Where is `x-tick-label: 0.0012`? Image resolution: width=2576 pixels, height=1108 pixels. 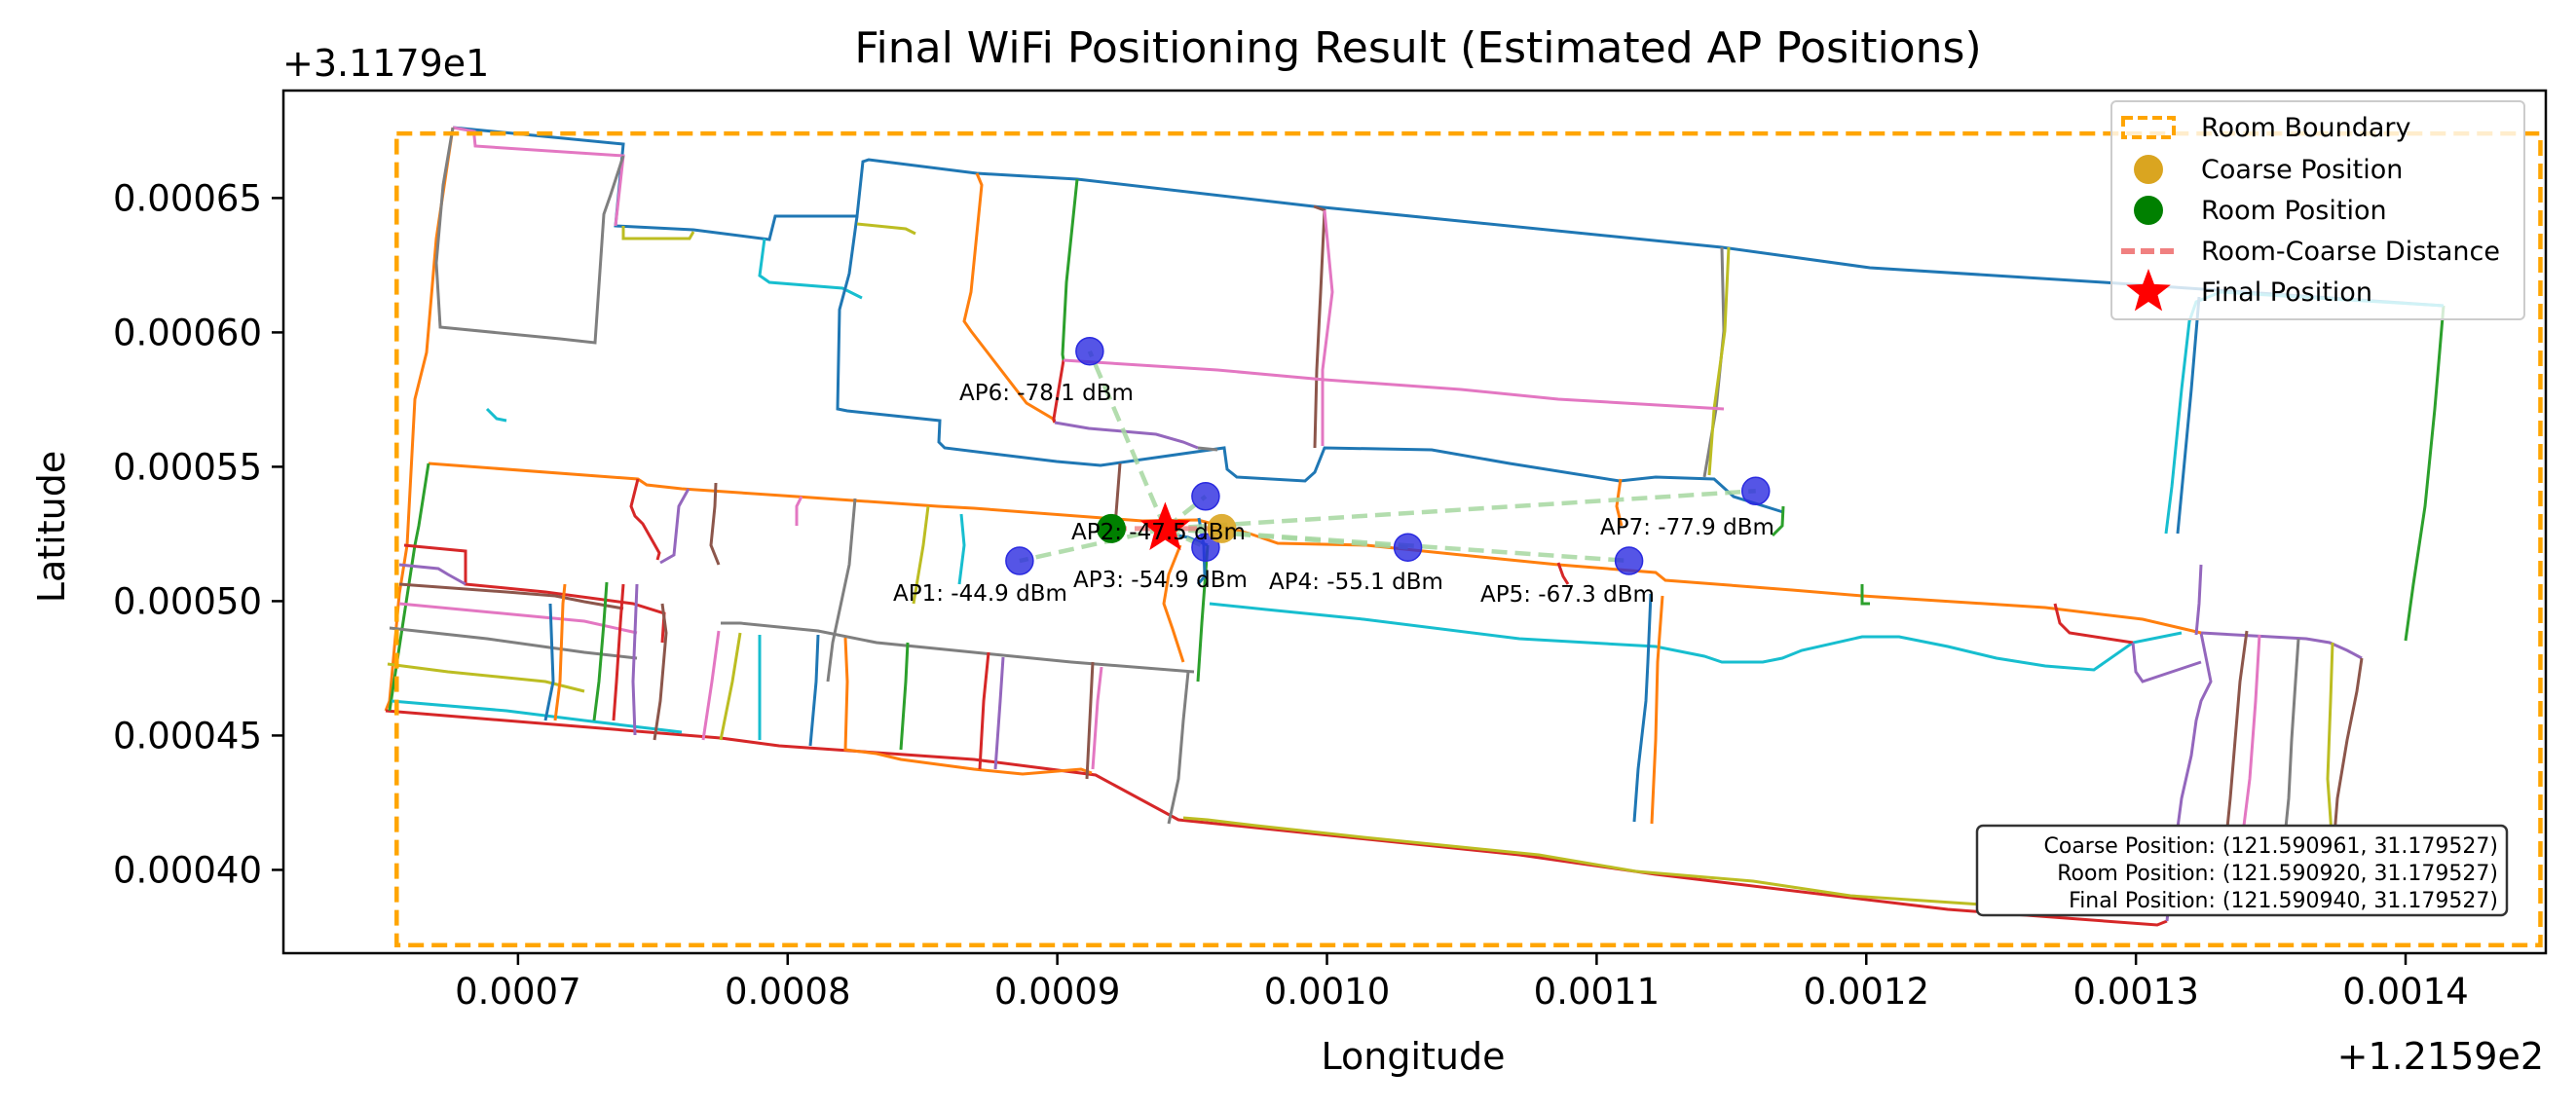
x-tick-label: 0.0012 is located at coordinates (1866, 992).